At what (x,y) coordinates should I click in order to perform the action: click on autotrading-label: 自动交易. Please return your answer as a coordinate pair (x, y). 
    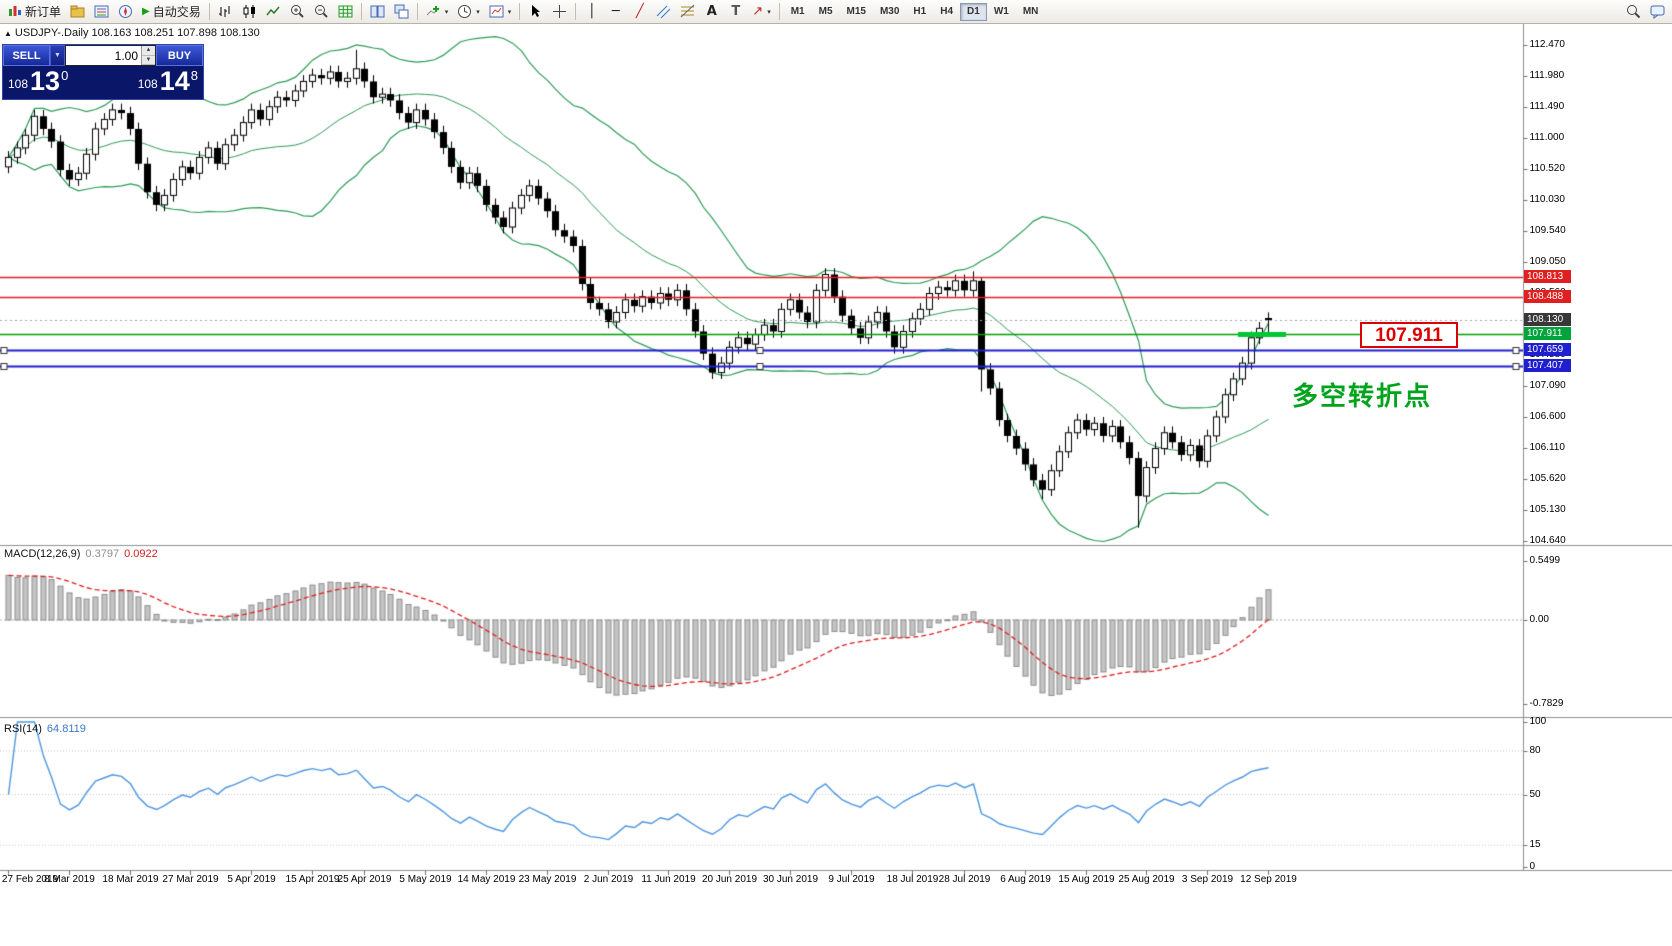
    Looking at the image, I should click on (176, 12).